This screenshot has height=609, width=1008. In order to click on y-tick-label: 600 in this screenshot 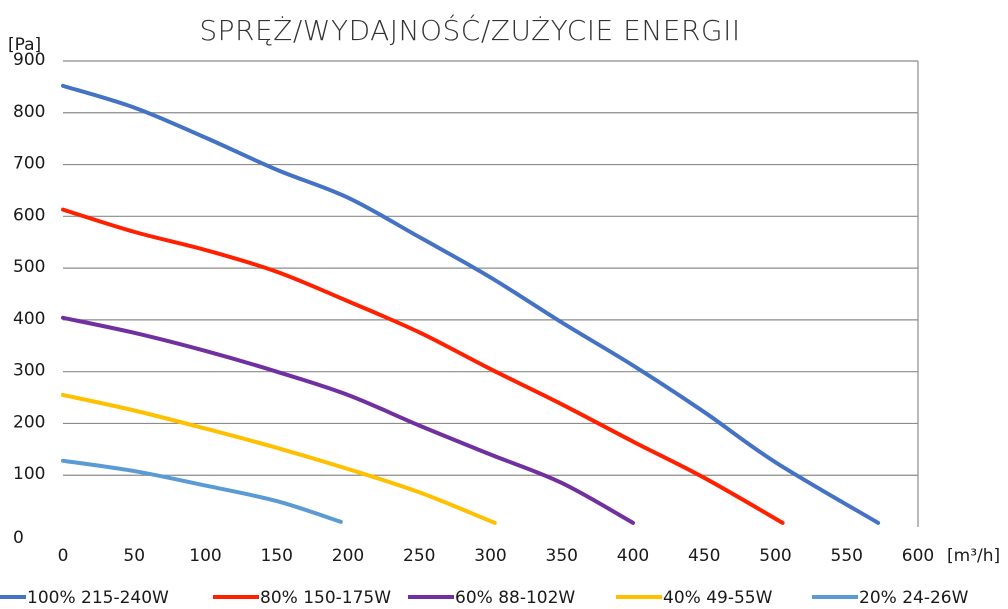, I will do `click(29, 215)`.